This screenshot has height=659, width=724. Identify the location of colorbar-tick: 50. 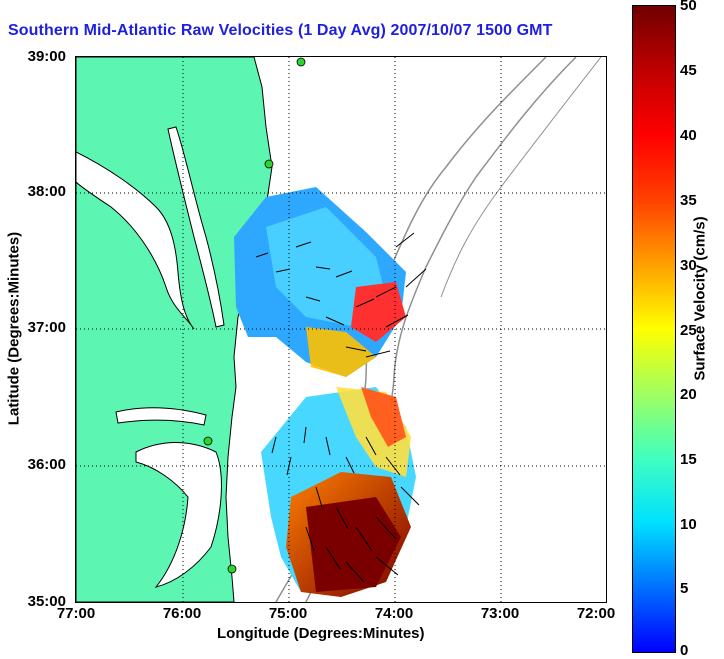
(688, 7).